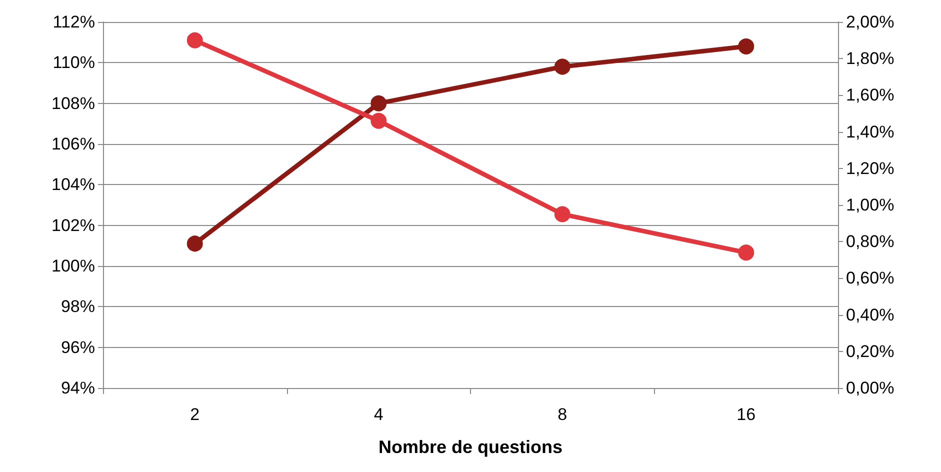  Describe the element at coordinates (73, 144) in the screenshot. I see `y-tick-label: 106%` at that location.